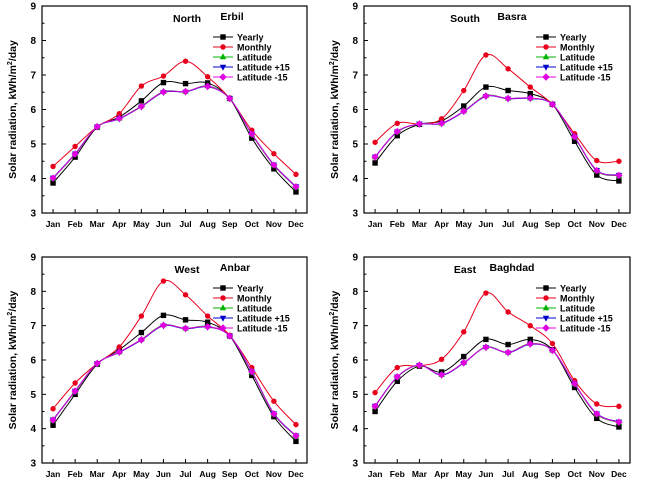 This screenshot has height=489, width=653. I want to click on y-tick-label: 8, so click(33, 292).